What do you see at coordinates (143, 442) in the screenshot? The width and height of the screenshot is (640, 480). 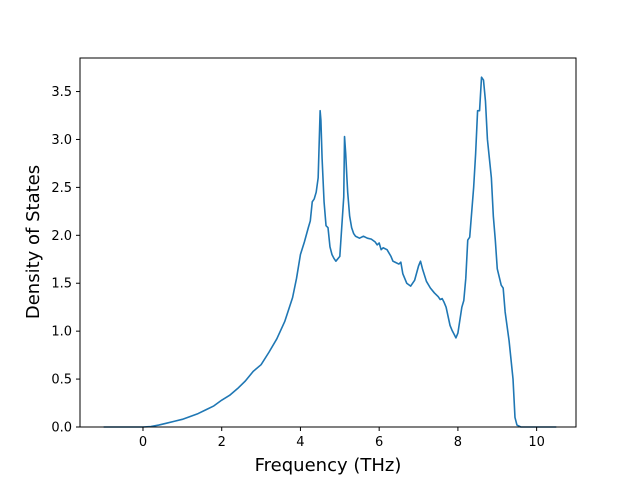 I see `x-tick-label: 0` at bounding box center [143, 442].